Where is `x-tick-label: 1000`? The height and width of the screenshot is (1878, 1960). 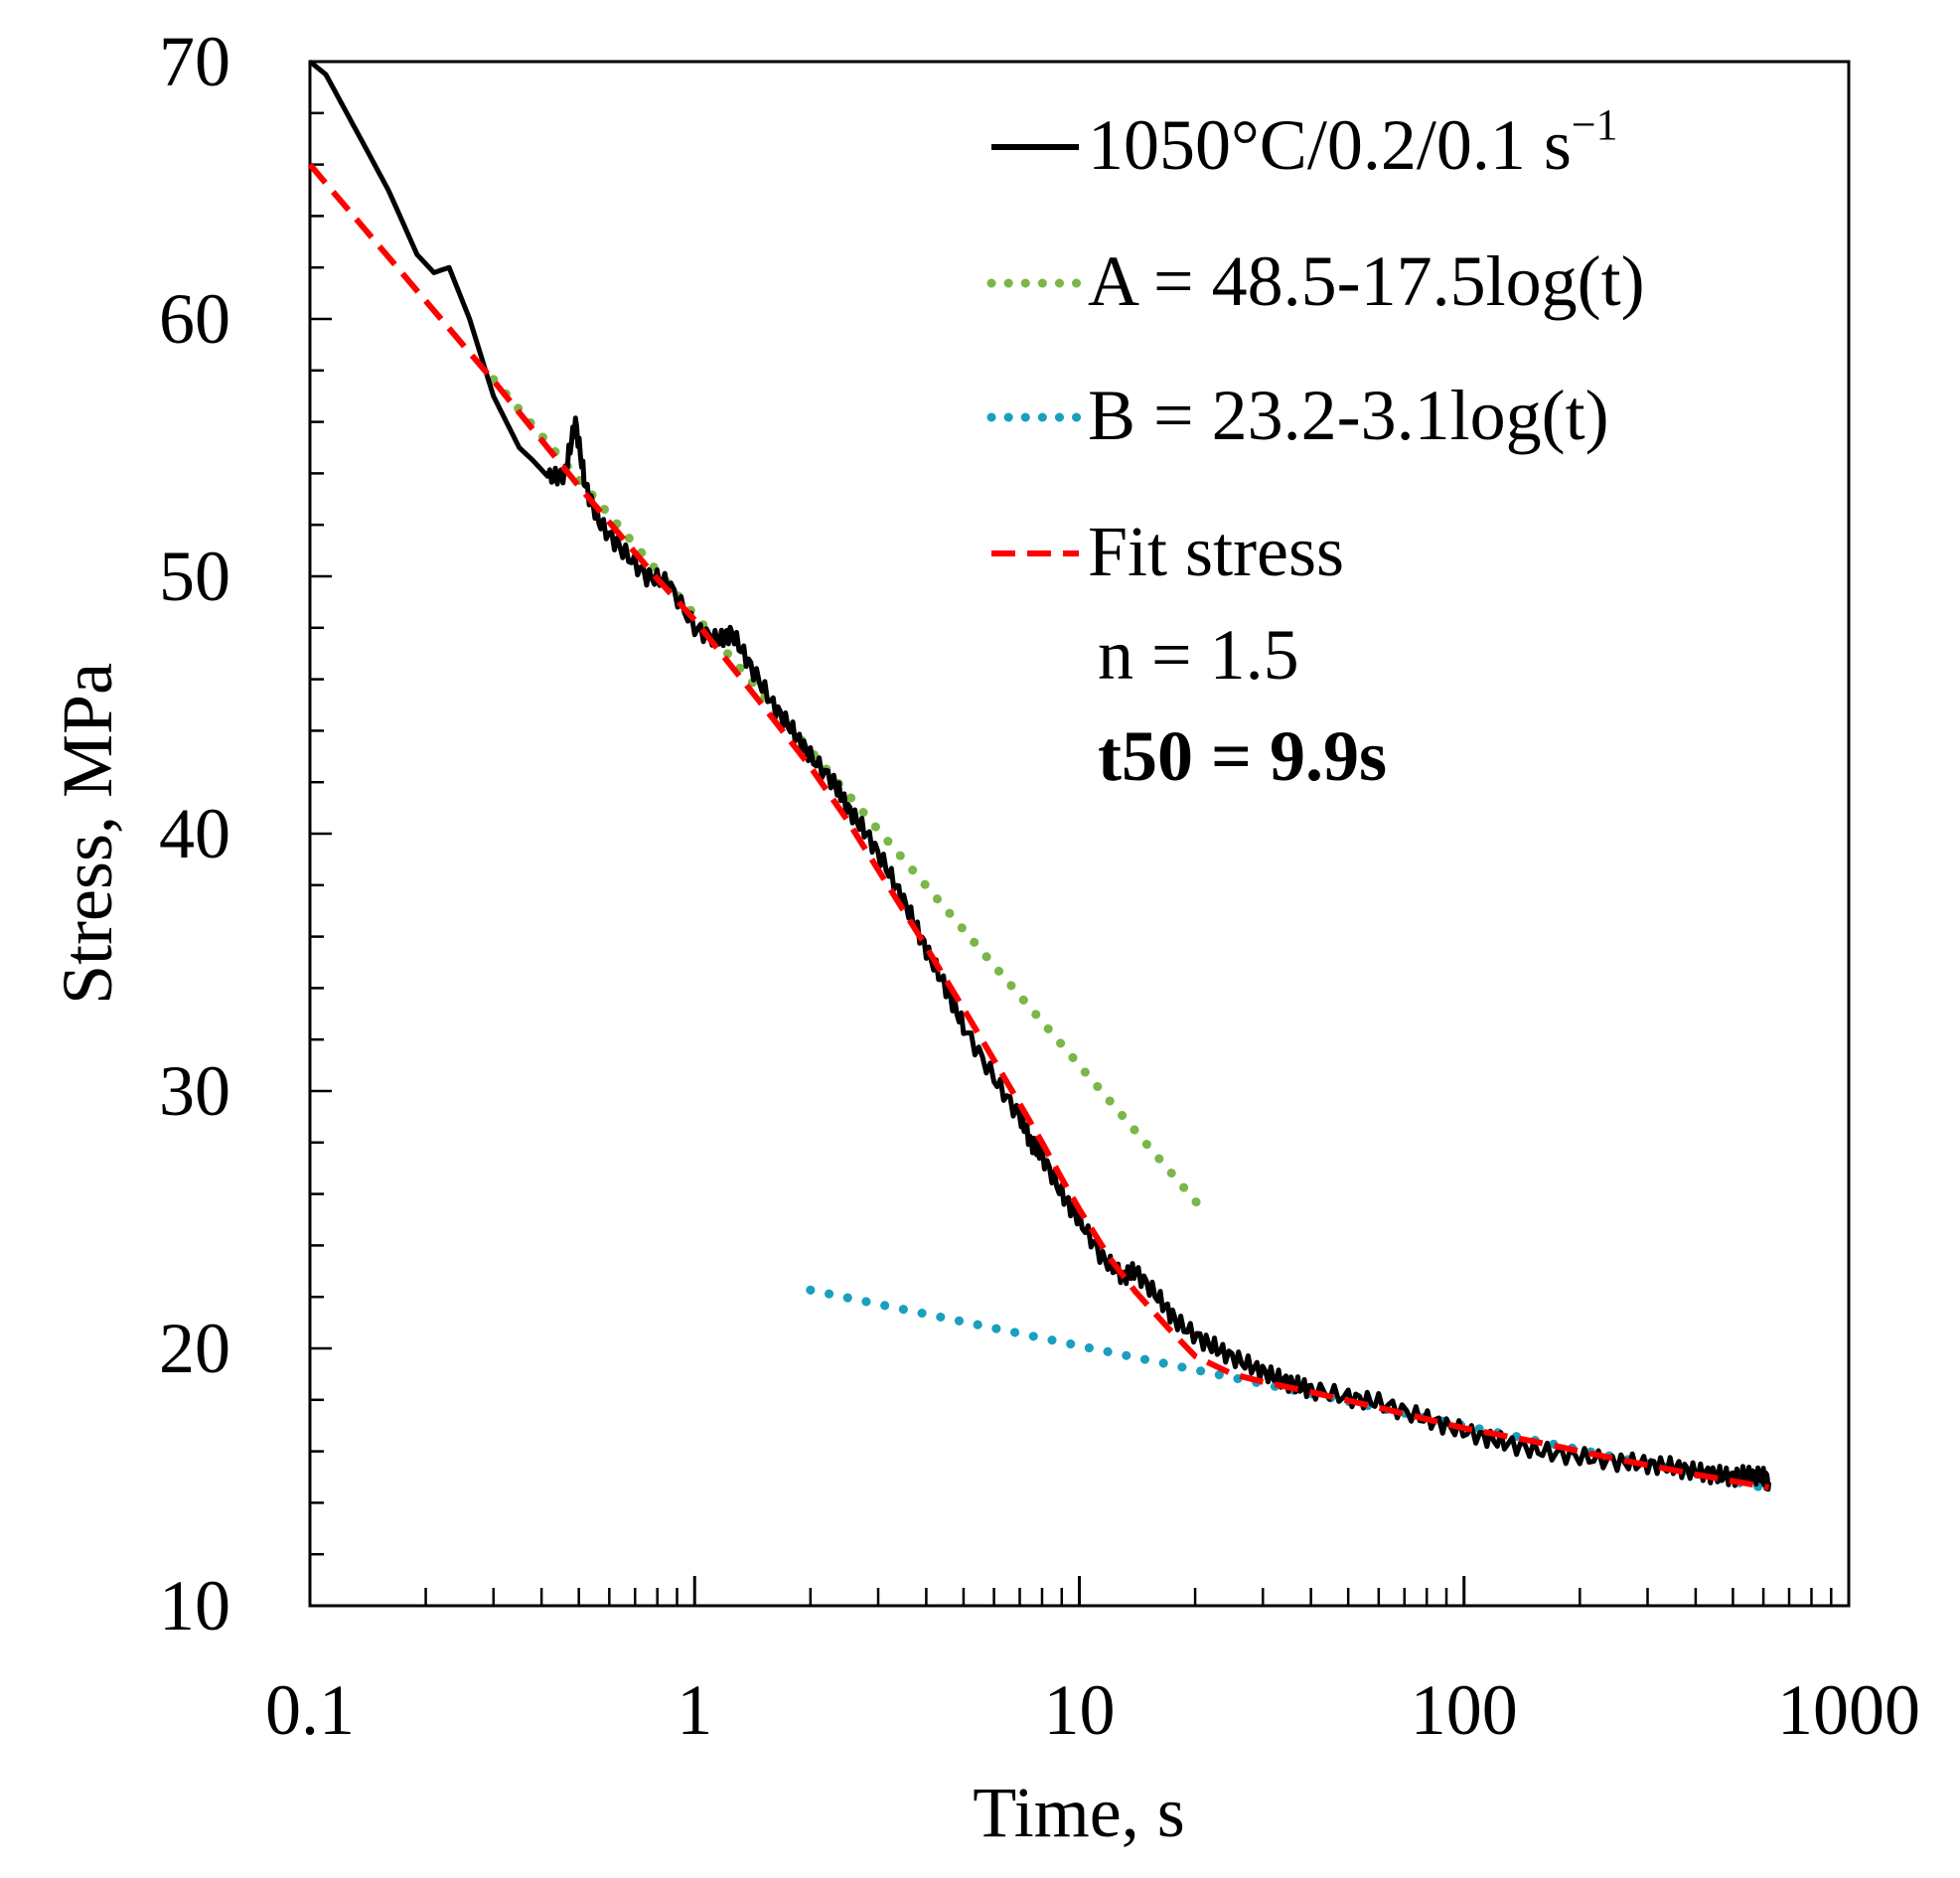
x-tick-label: 1000 is located at coordinates (1848, 1710).